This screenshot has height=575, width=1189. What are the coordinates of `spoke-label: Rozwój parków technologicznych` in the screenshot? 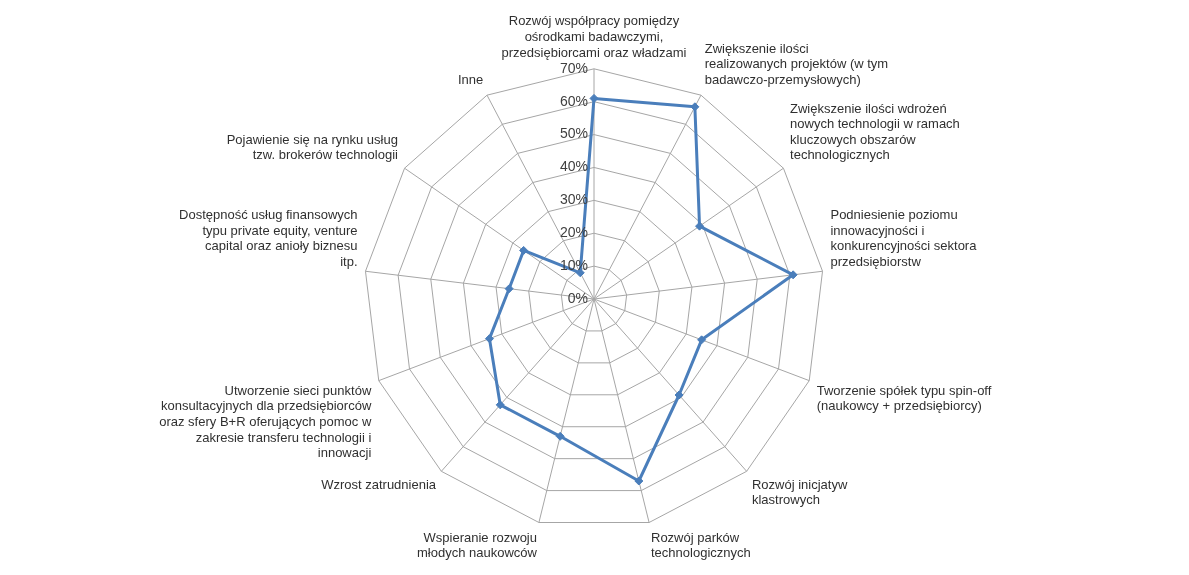 It's located at (701, 545).